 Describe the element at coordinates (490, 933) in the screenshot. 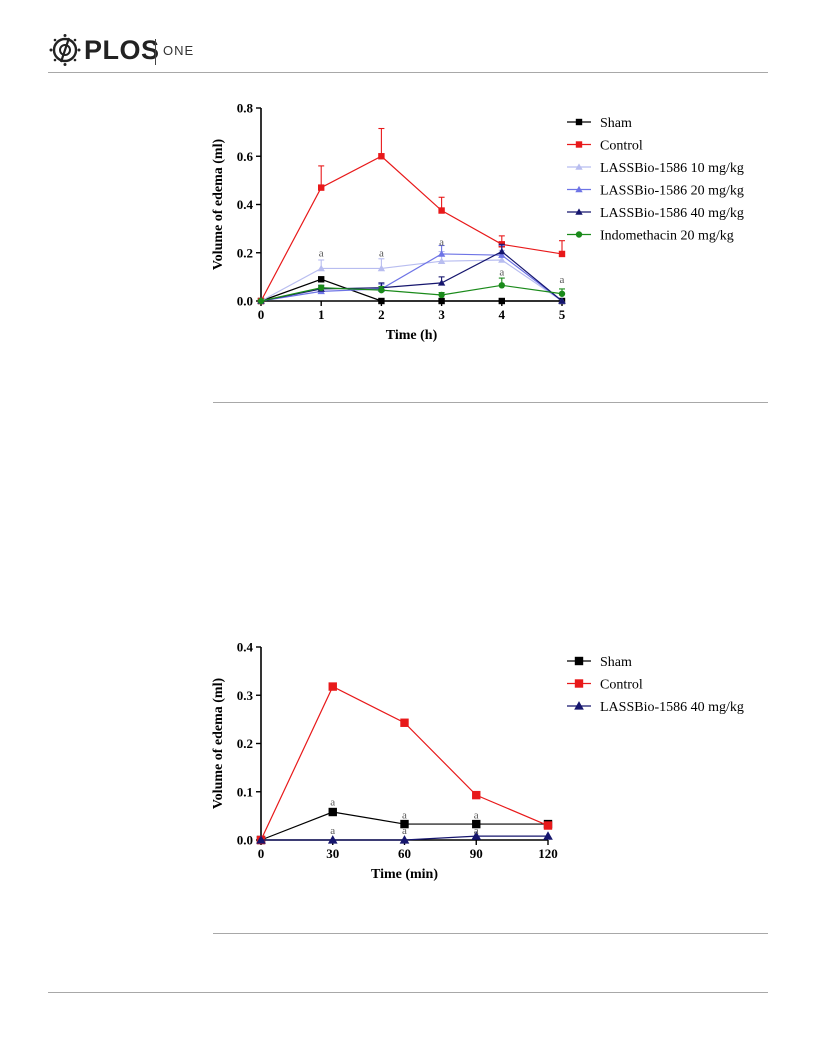

I see `figure-2-rule` at that location.